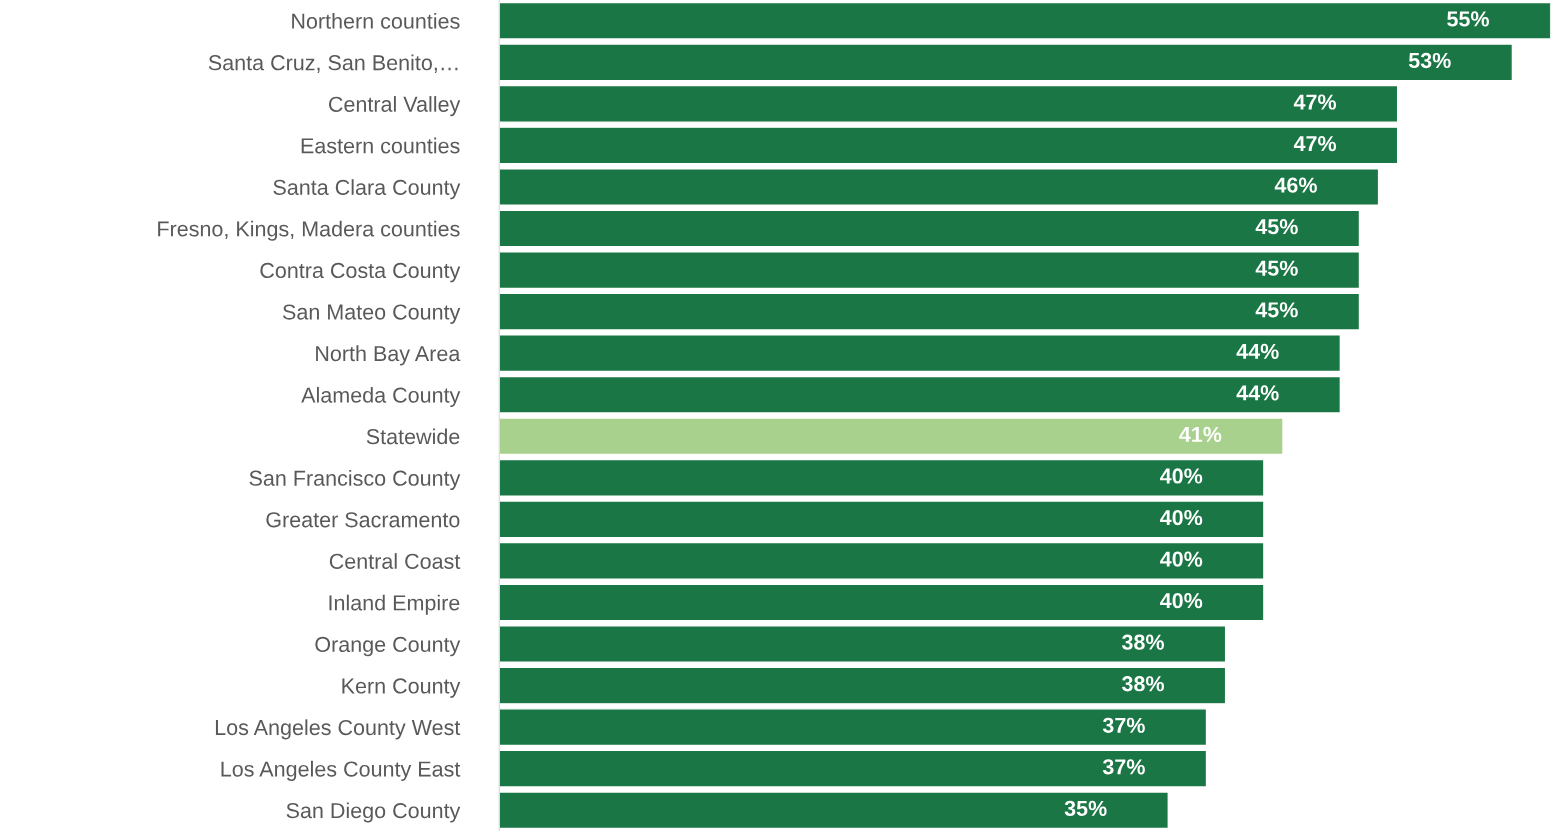 The height and width of the screenshot is (831, 1560). I want to click on y-tick-label: Orange County, so click(388, 646).